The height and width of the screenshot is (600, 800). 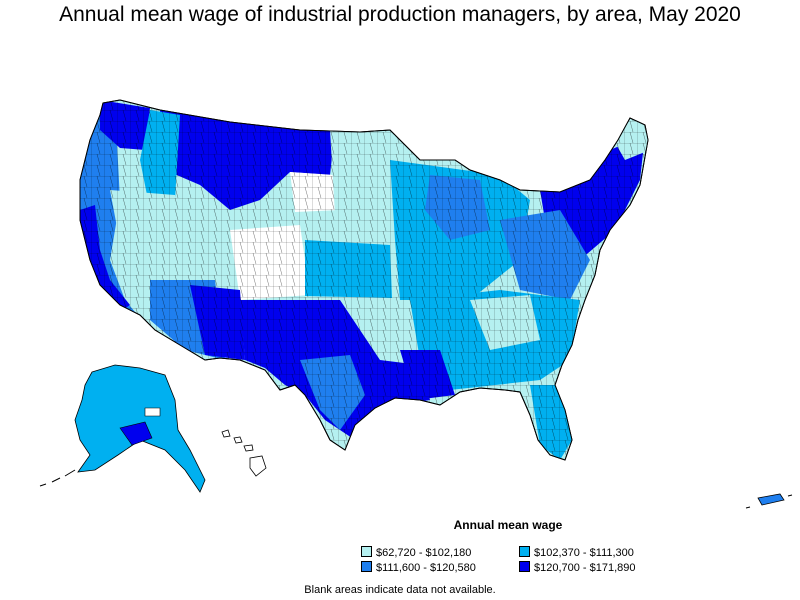 I want to click on legend-item-1: $62,720 - $102,180, so click(x=416, y=552).